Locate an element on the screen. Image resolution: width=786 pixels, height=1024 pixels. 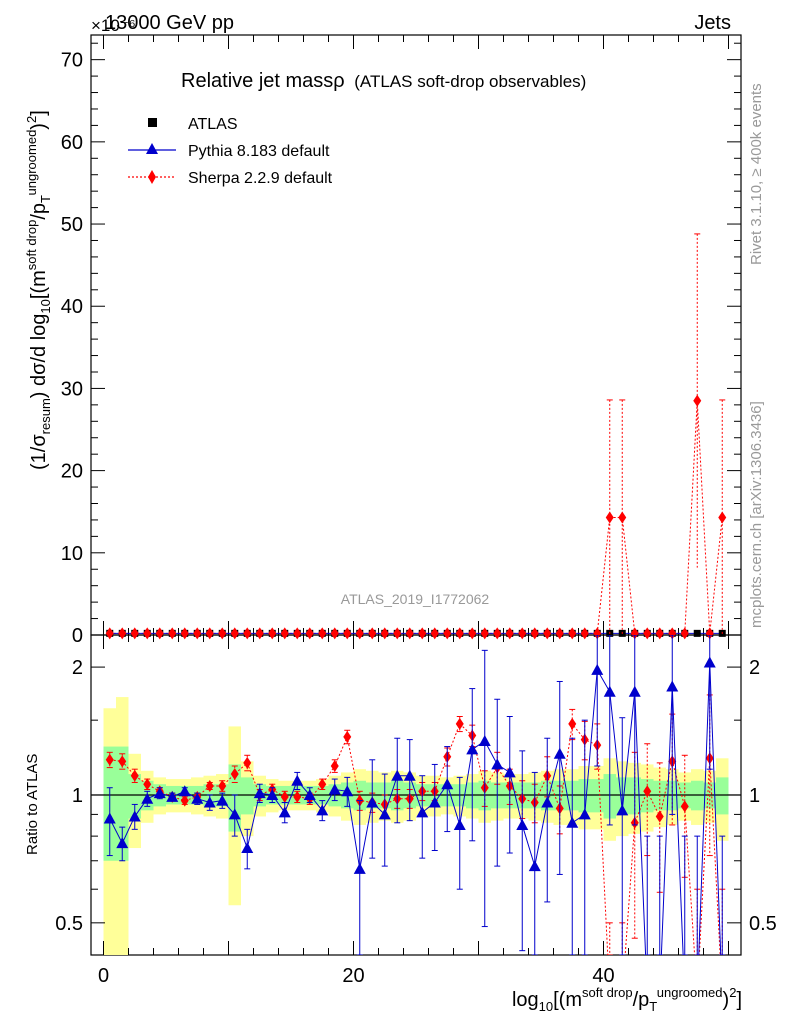
legend-label-atlas: ATLAS is located at coordinates (213, 124).